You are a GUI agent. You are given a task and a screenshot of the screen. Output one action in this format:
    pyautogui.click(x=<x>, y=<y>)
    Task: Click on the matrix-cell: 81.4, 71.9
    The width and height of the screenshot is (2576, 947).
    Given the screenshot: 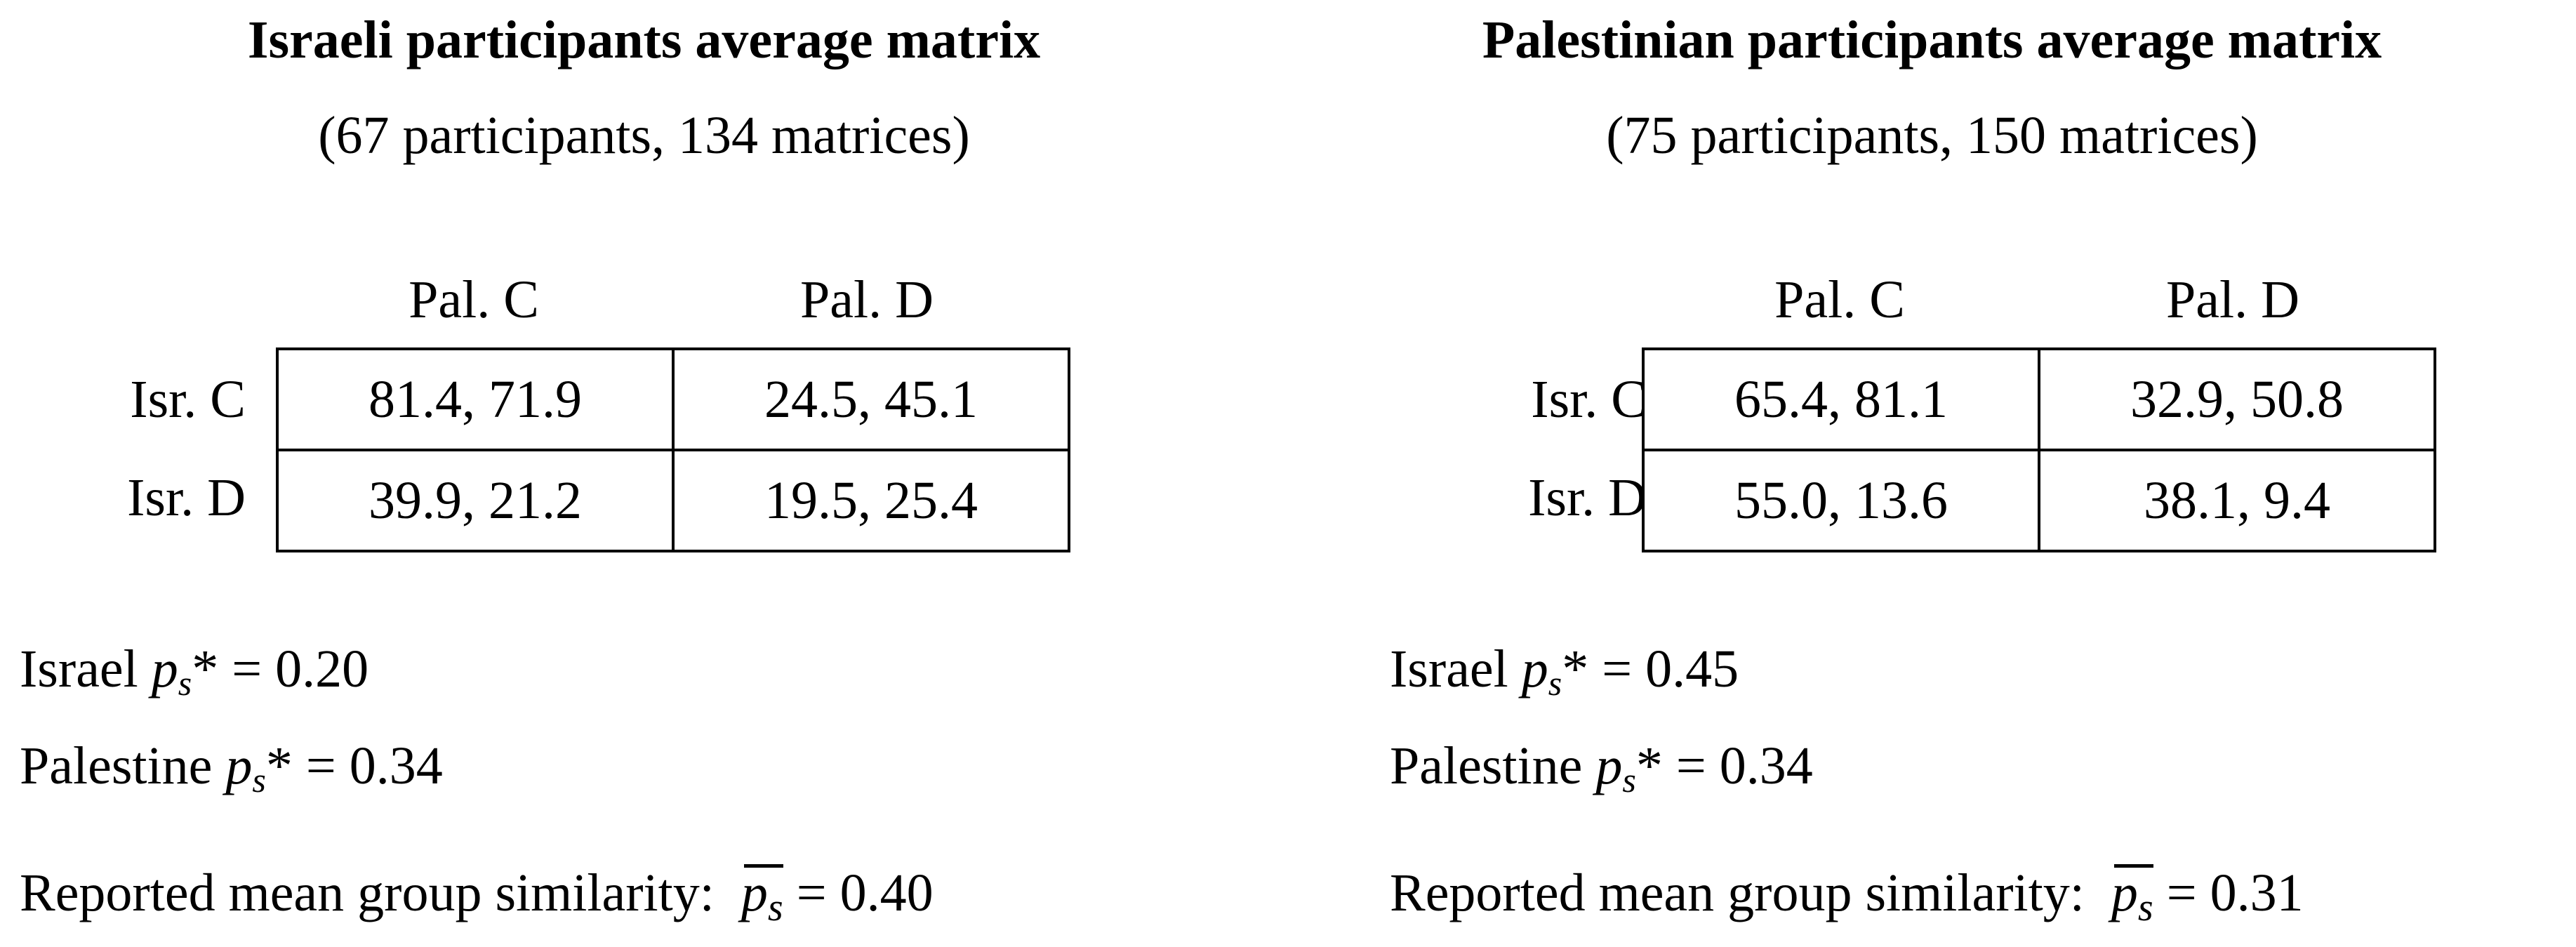 What is the action you would take?
    pyautogui.click(x=476, y=399)
    